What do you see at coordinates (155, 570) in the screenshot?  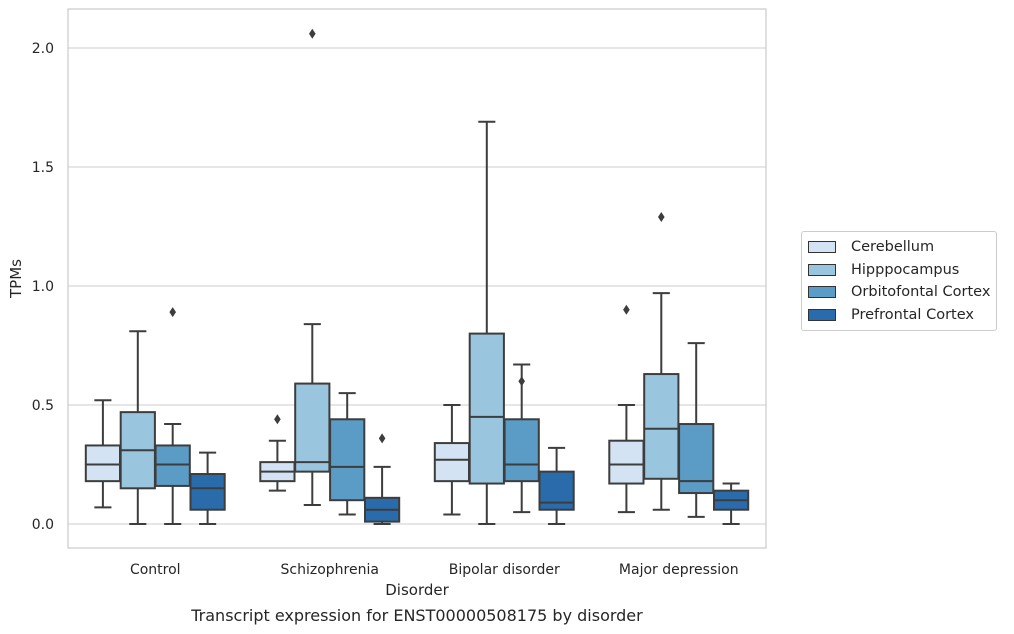 I see `x-tick-label: Control` at bounding box center [155, 570].